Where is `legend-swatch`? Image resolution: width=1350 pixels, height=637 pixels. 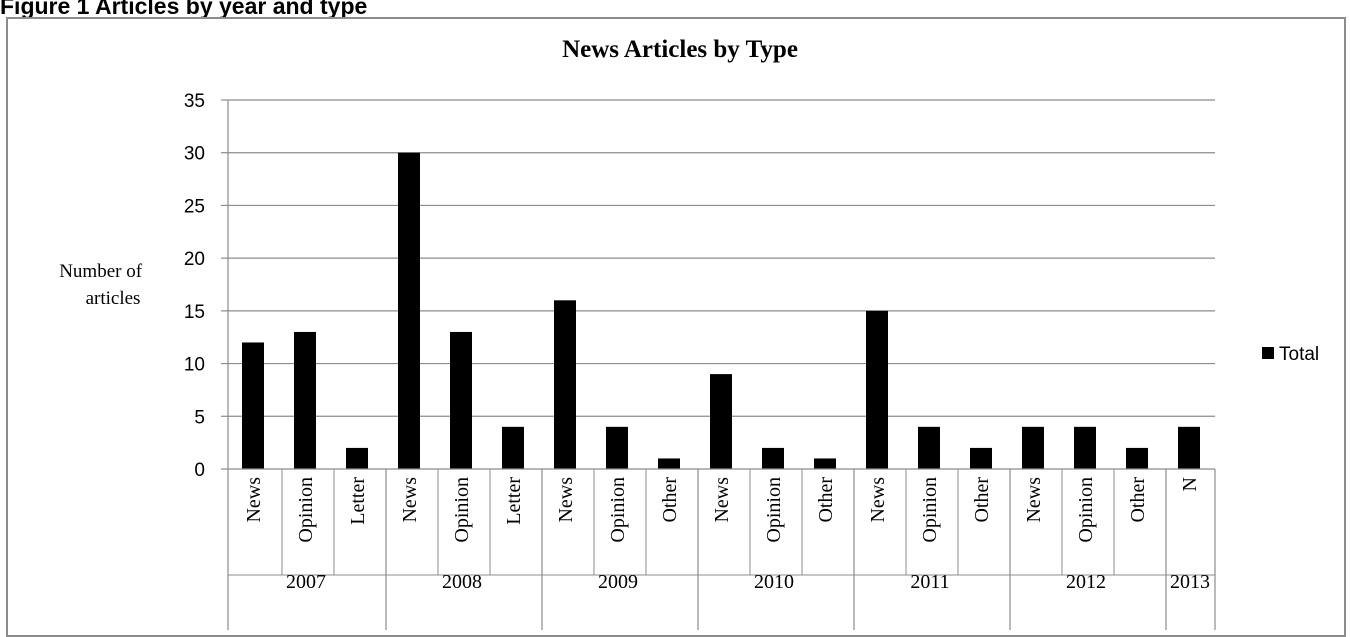
legend-swatch is located at coordinates (1268, 353).